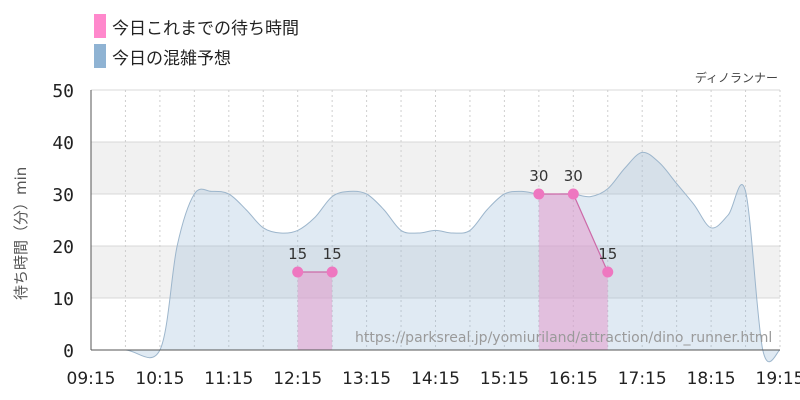 This screenshot has height=400, width=800. I want to click on legend: 今日これまでの待ち時間 今日の混雑予想, so click(196, 44).